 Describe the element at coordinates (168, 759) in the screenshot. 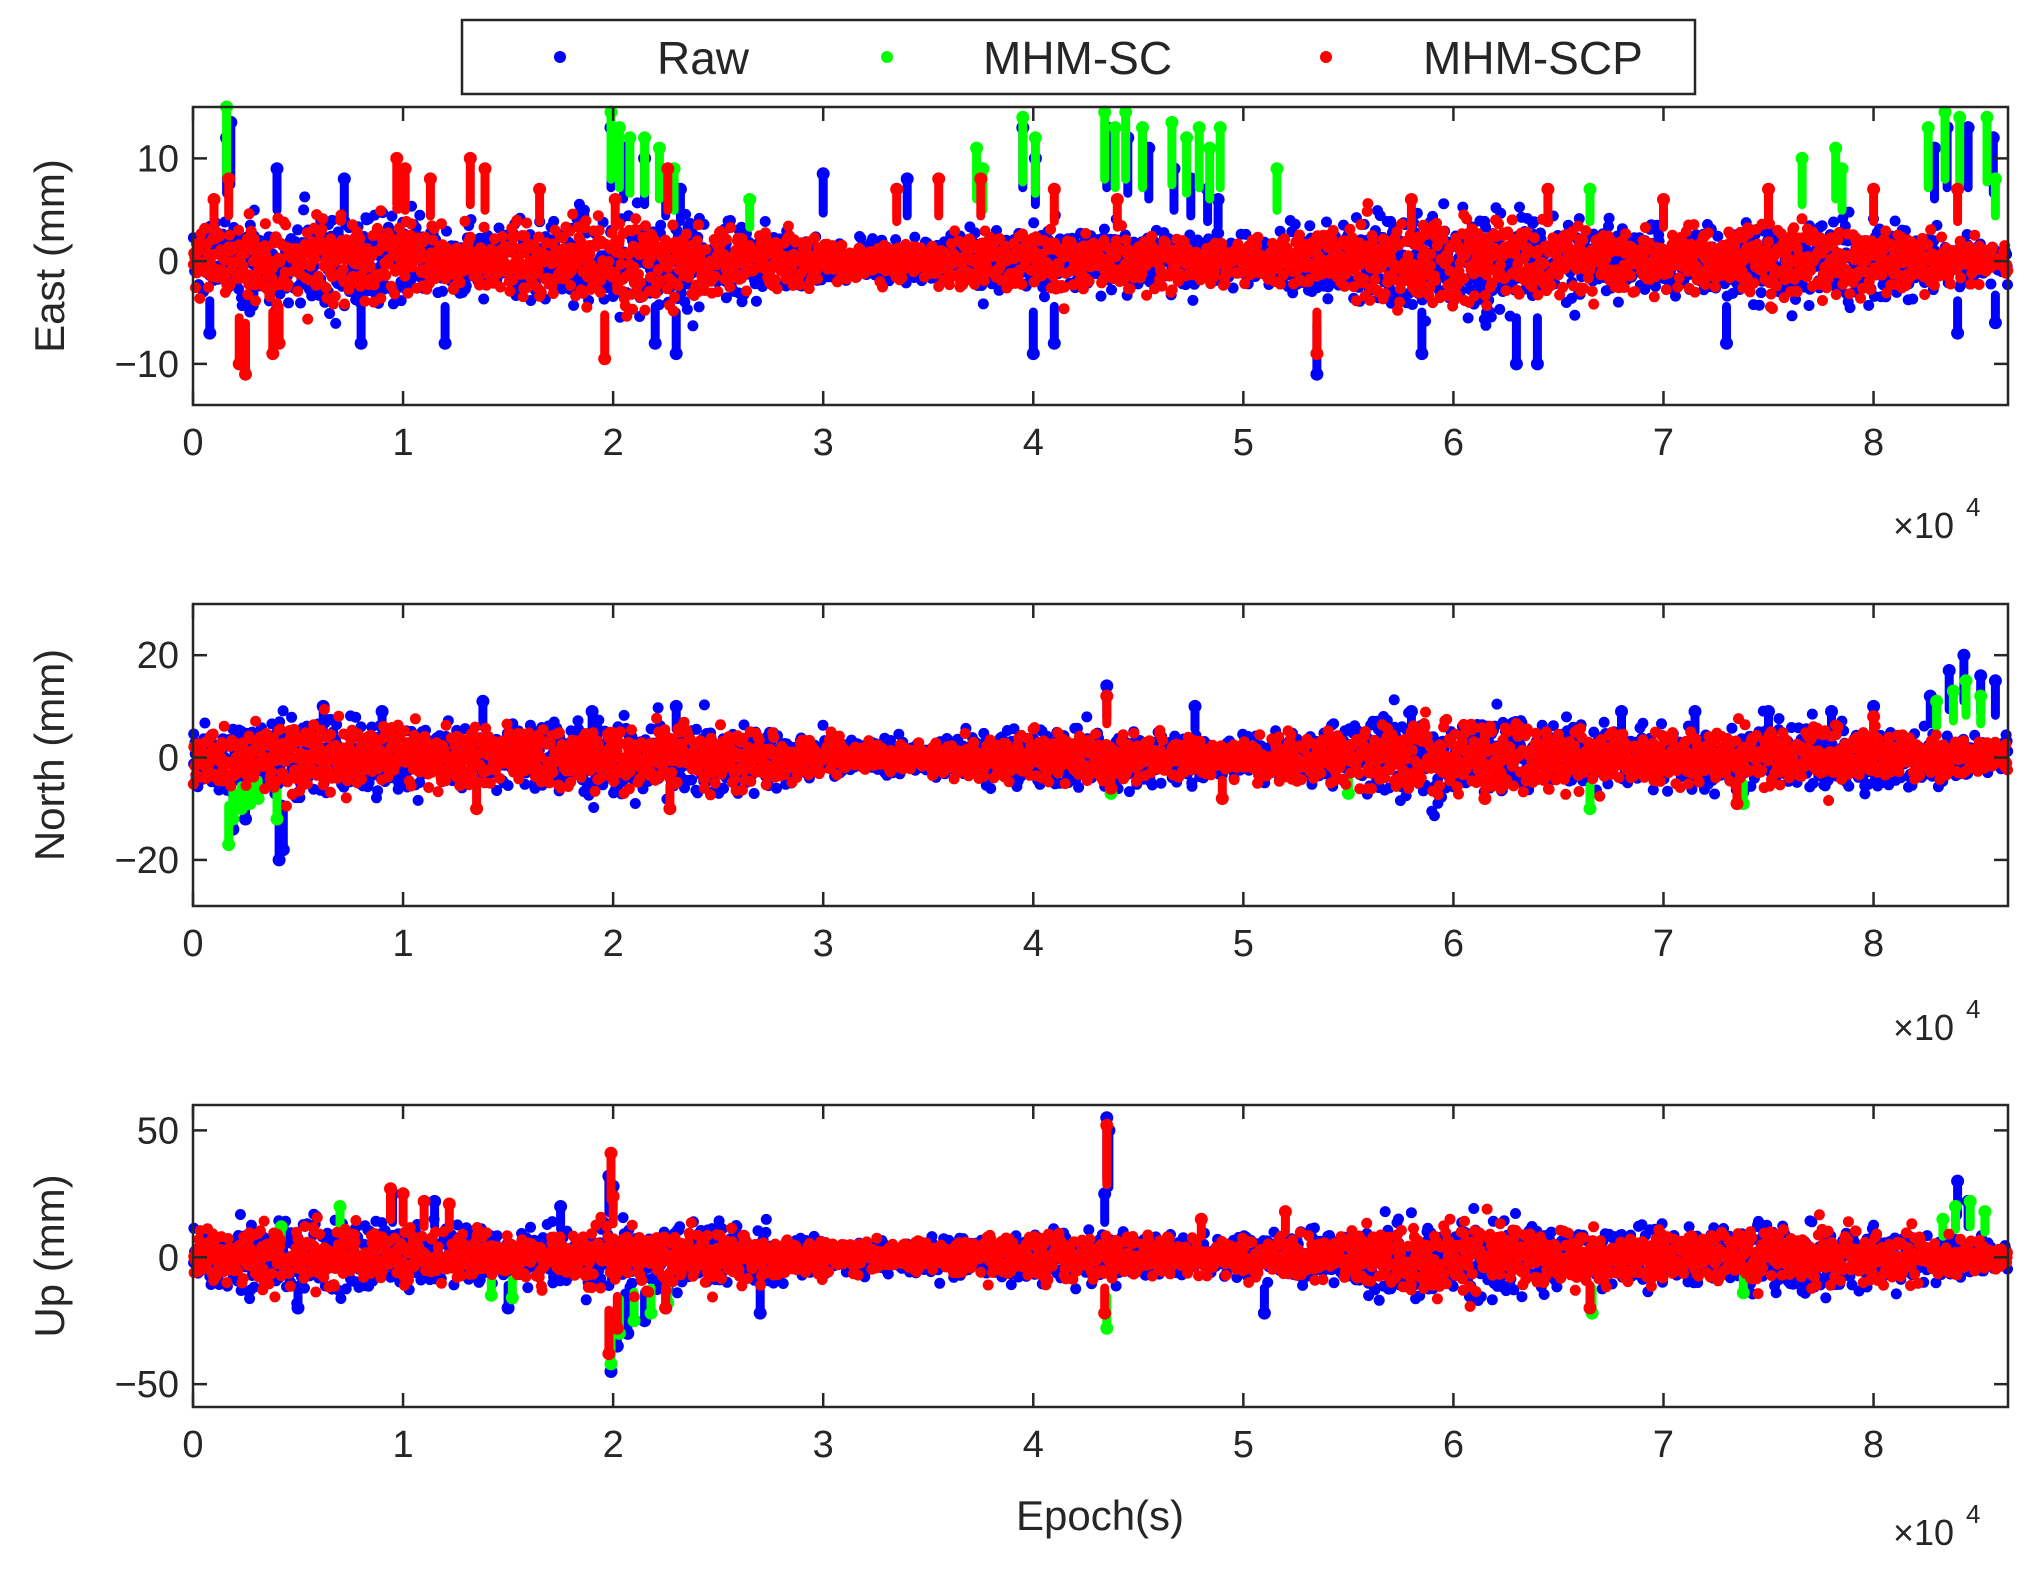

I see `y-tick-label-north-1: 0` at that location.